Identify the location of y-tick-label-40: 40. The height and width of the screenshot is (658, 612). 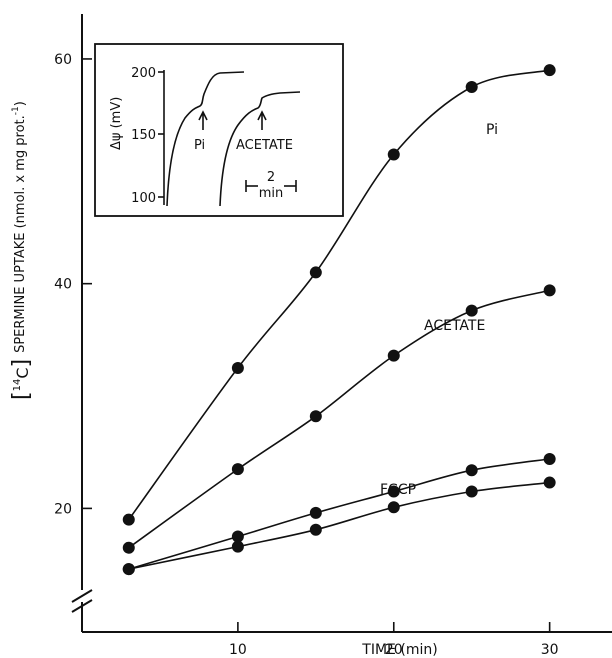
(63, 285).